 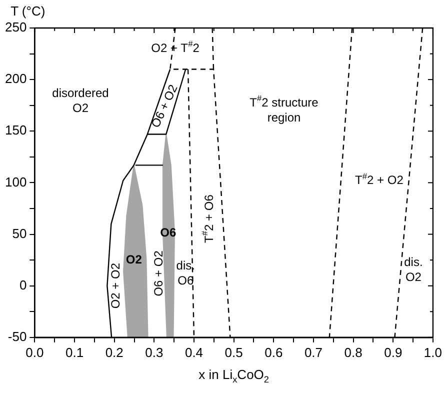 I want to click on y-tick-label: 0, so click(x=23, y=284).